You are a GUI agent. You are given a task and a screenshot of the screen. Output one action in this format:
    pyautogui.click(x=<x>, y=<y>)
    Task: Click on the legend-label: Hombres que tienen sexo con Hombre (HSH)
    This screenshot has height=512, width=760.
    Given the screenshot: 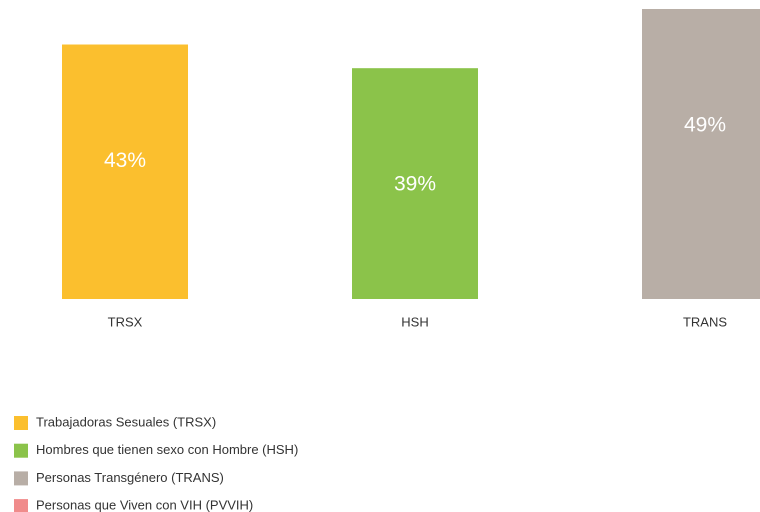 What is the action you would take?
    pyautogui.click(x=167, y=449)
    